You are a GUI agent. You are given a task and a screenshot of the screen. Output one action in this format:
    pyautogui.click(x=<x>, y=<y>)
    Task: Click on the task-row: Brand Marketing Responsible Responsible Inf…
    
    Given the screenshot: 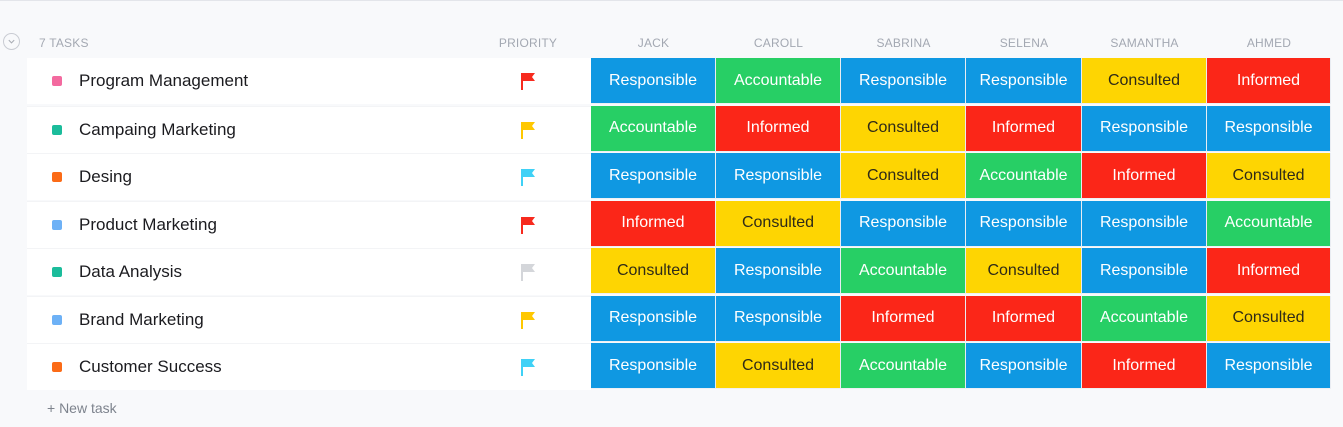 What is the action you would take?
    pyautogui.click(x=679, y=319)
    